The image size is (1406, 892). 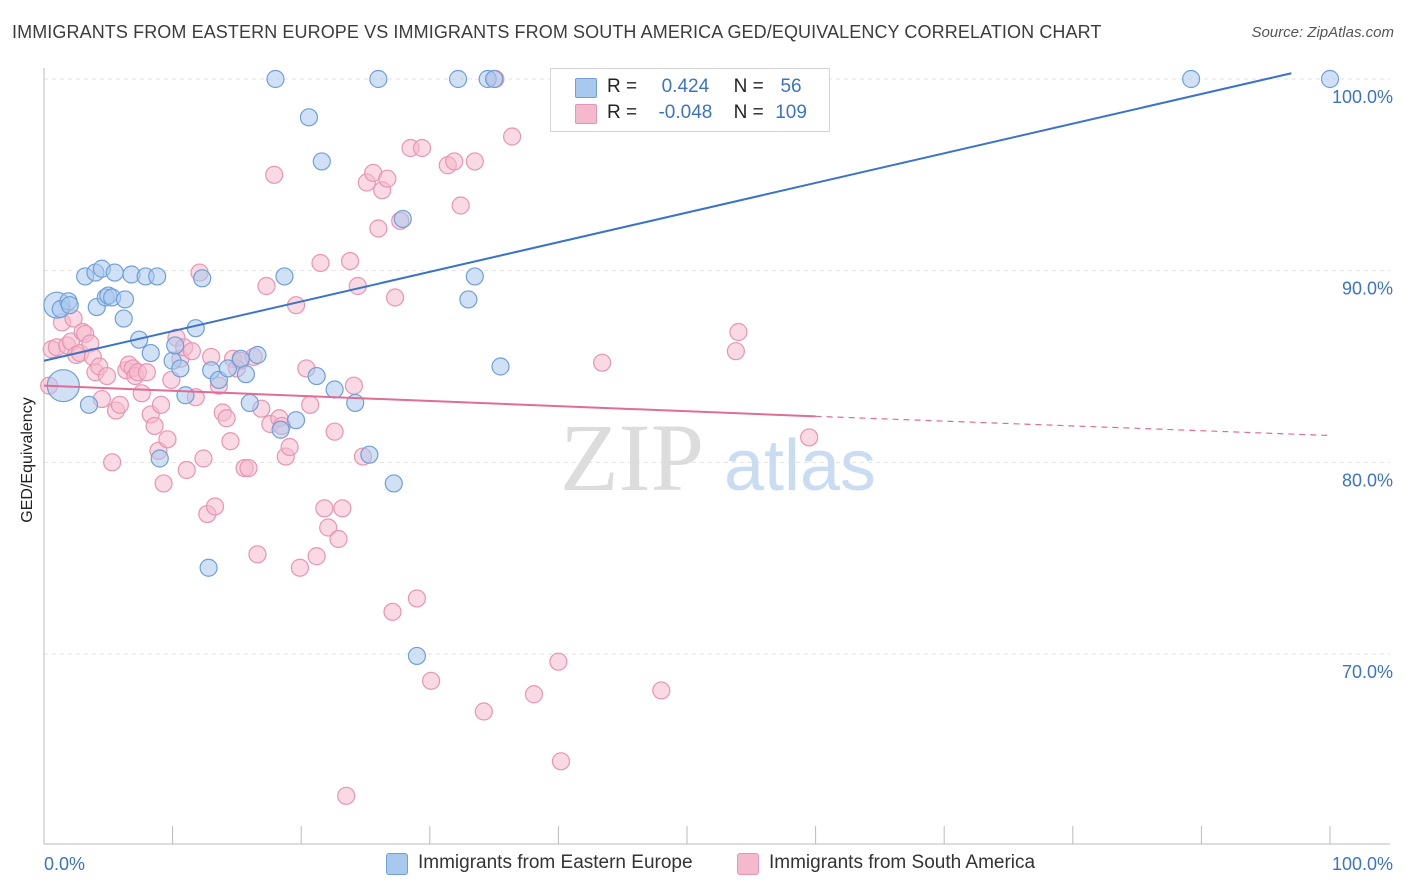 What do you see at coordinates (1322, 32) in the screenshot?
I see `source-credit: Source: ZipAtlas.com` at bounding box center [1322, 32].